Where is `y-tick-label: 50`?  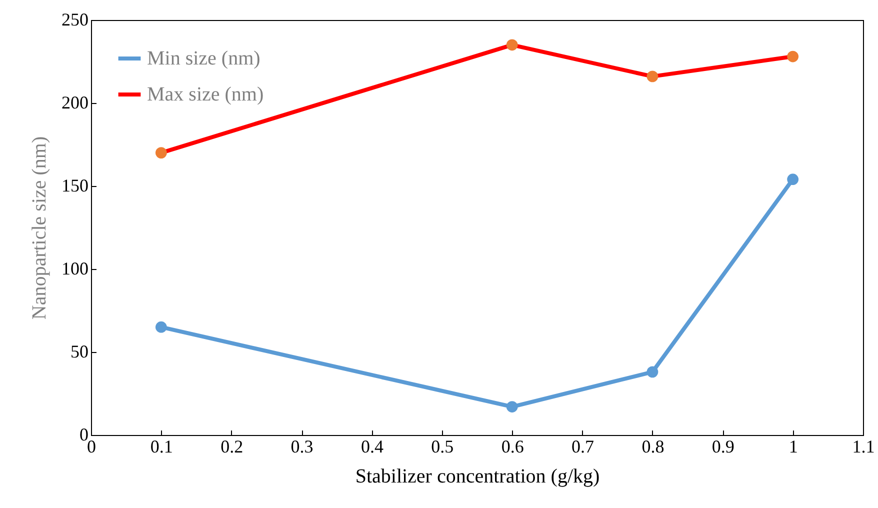 y-tick-label: 50 is located at coordinates (79, 352).